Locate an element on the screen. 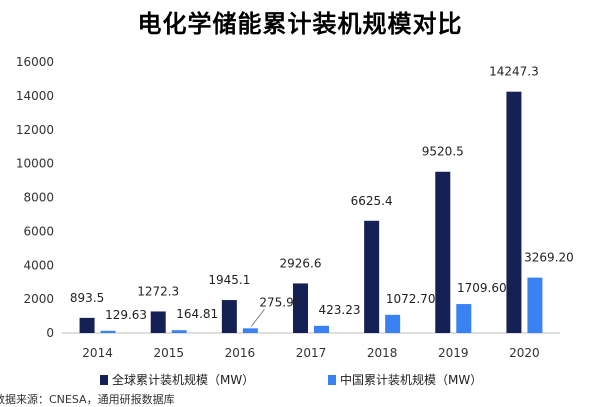  y-tick-label: 6000 is located at coordinates (38, 231).